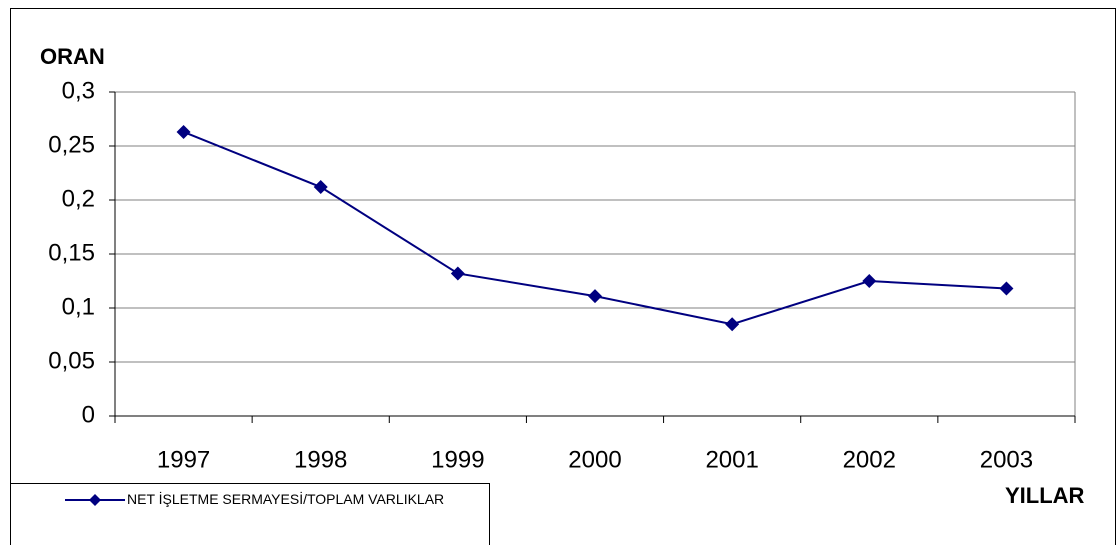 The width and height of the screenshot is (1117, 545). I want to click on y-tick-label: 0,3, so click(78, 90).